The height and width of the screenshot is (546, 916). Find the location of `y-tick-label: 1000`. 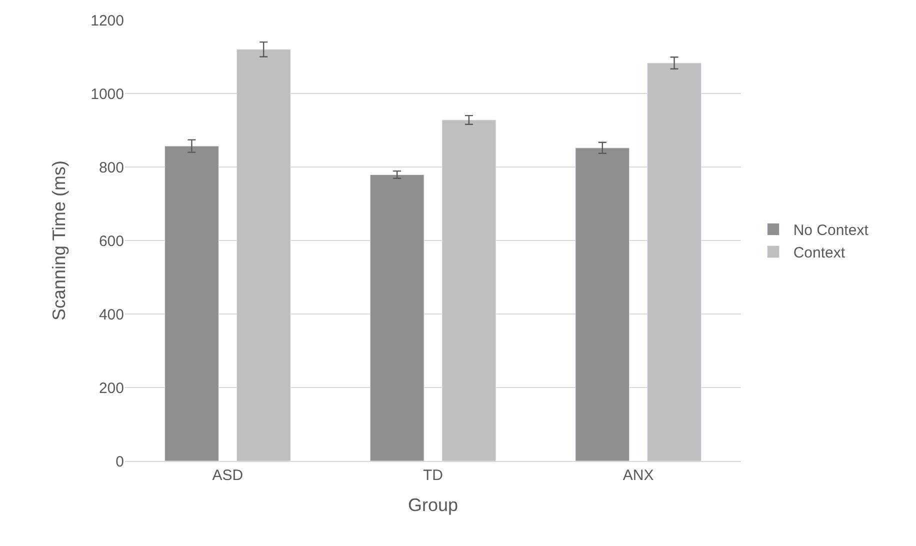

y-tick-label: 1000 is located at coordinates (107, 94).